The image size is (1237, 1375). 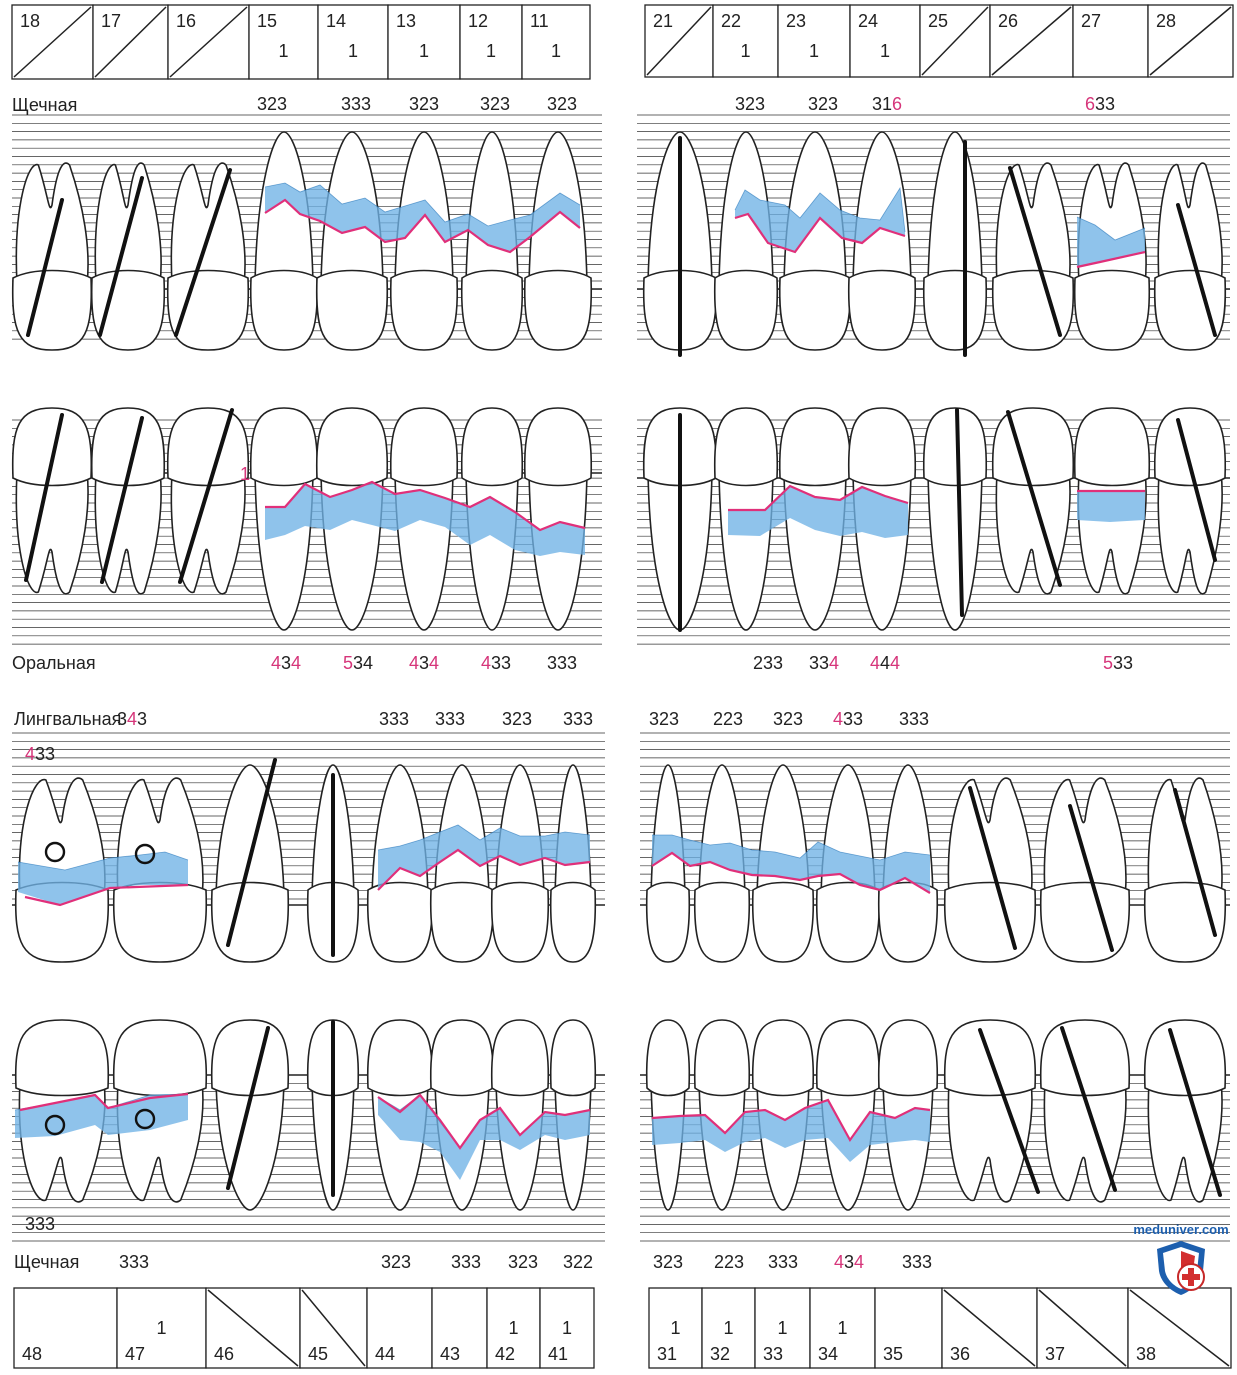 I want to click on gum-ub-left, so click(x=422, y=226).